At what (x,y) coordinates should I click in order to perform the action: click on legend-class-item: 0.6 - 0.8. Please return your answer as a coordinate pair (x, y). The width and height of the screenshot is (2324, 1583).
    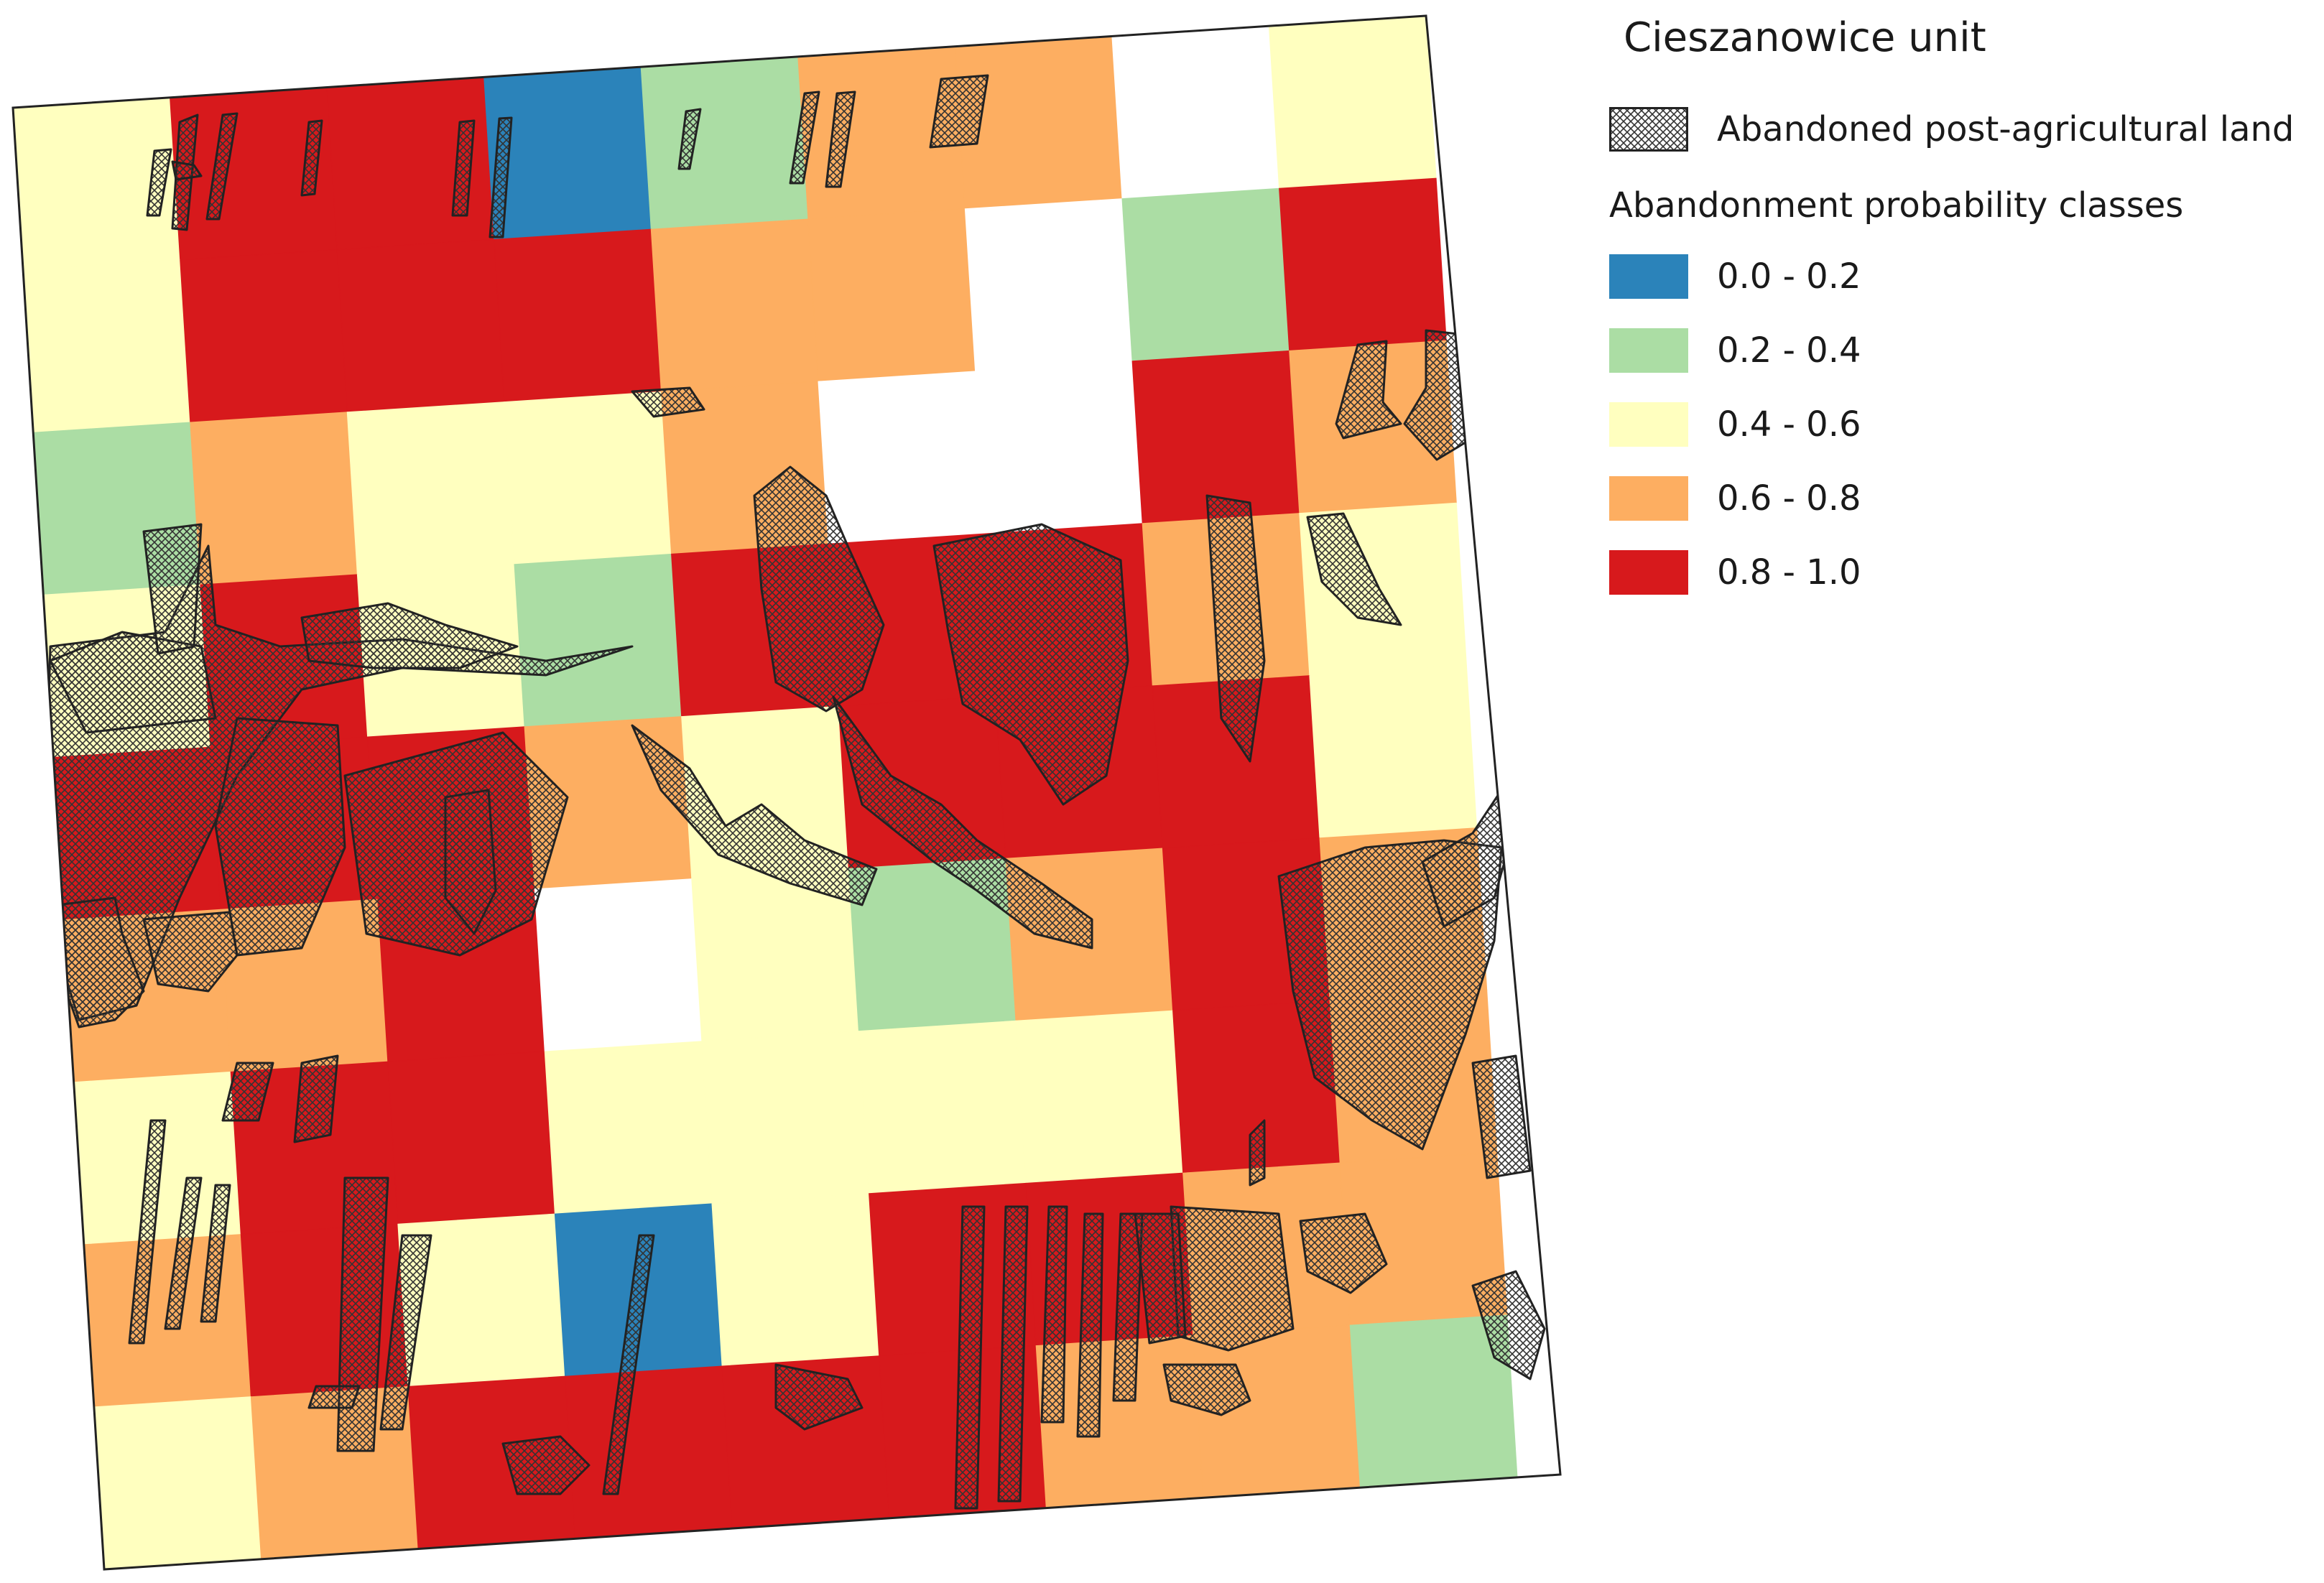
    Looking at the image, I should click on (1735, 498).